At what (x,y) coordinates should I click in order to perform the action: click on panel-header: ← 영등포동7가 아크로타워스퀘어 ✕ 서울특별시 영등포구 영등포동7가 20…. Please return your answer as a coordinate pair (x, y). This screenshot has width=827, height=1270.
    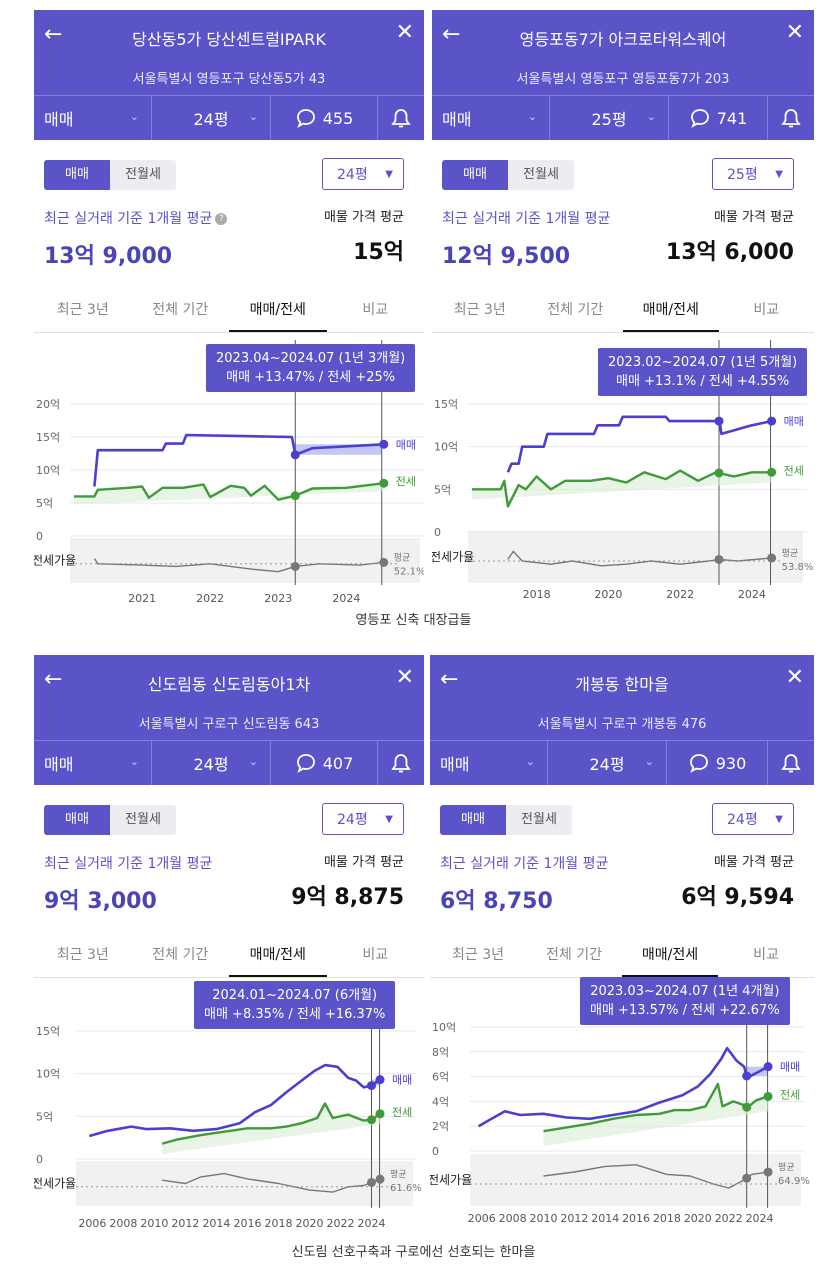
    Looking at the image, I should click on (623, 75).